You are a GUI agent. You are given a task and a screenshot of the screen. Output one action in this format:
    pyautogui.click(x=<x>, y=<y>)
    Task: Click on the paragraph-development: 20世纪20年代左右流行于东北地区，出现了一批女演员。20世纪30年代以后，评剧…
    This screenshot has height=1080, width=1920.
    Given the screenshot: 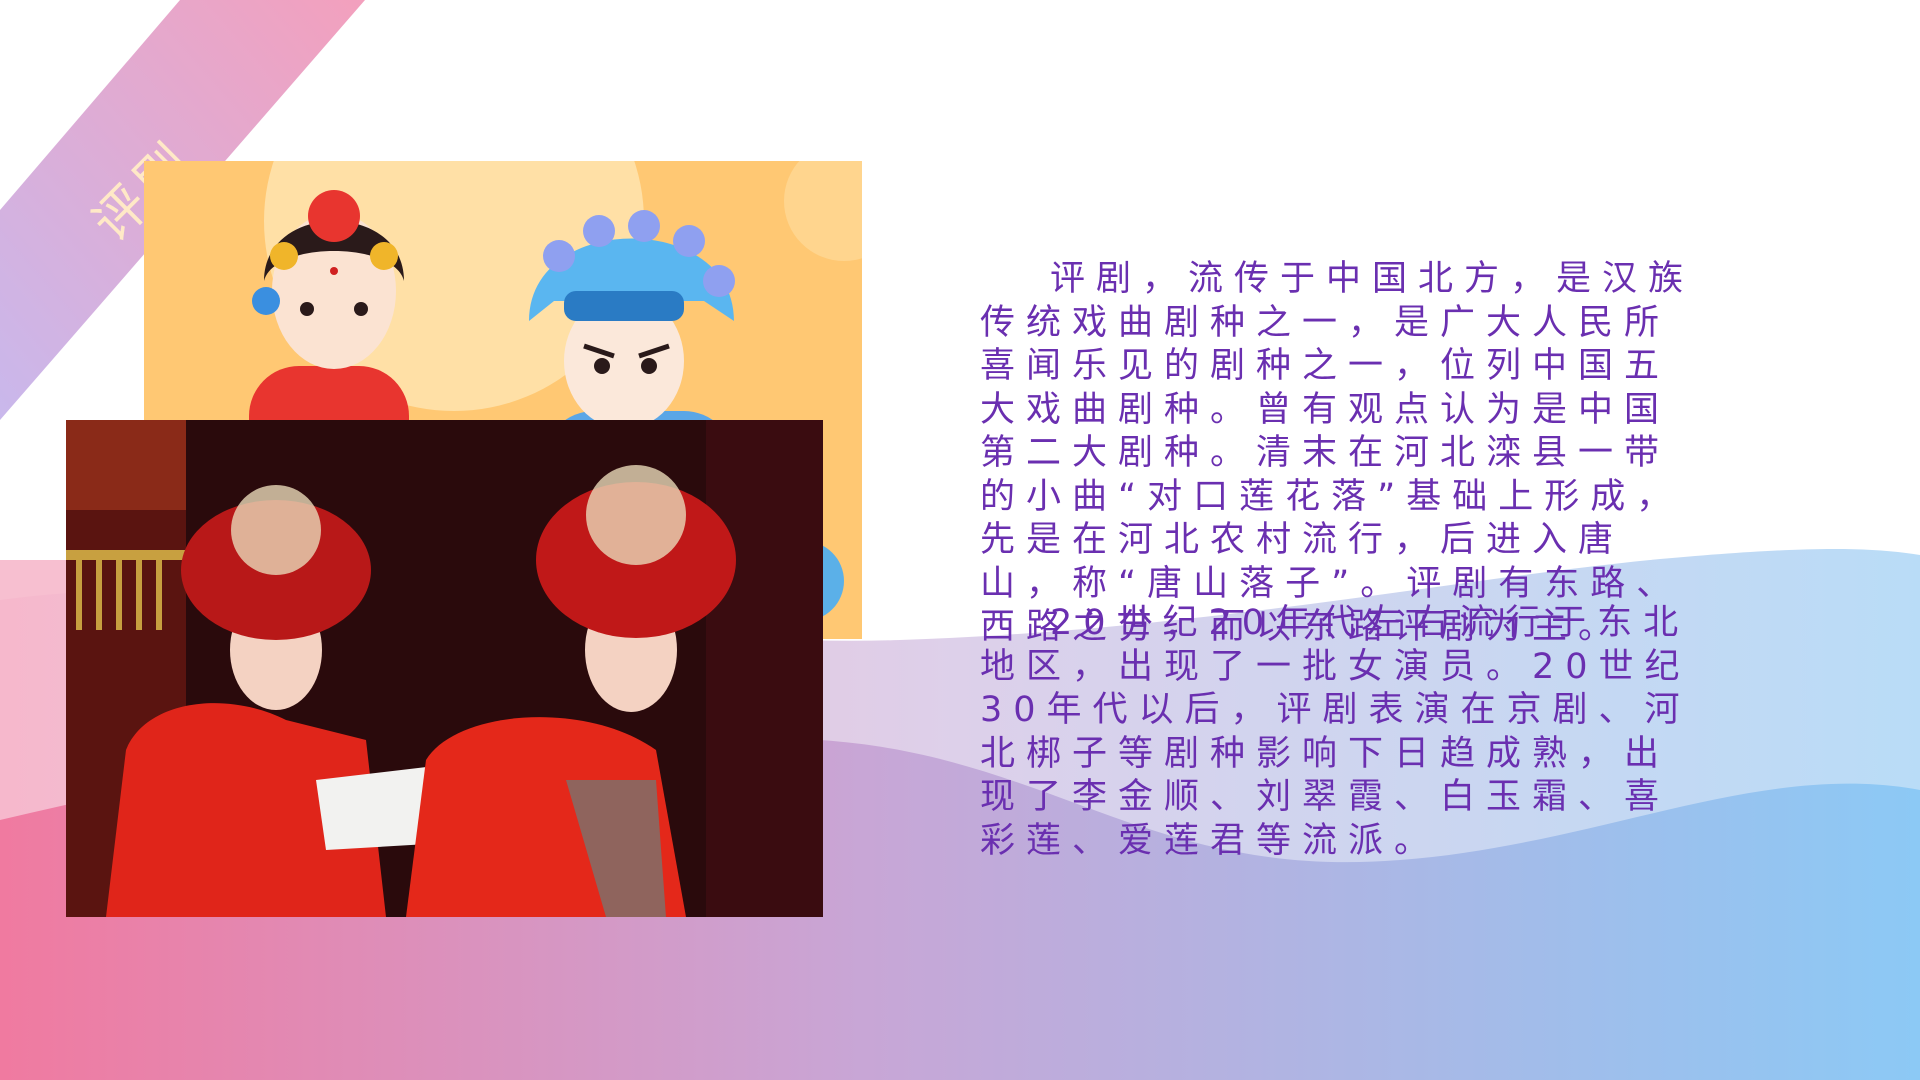 What is the action you would take?
    pyautogui.click(x=1347, y=732)
    